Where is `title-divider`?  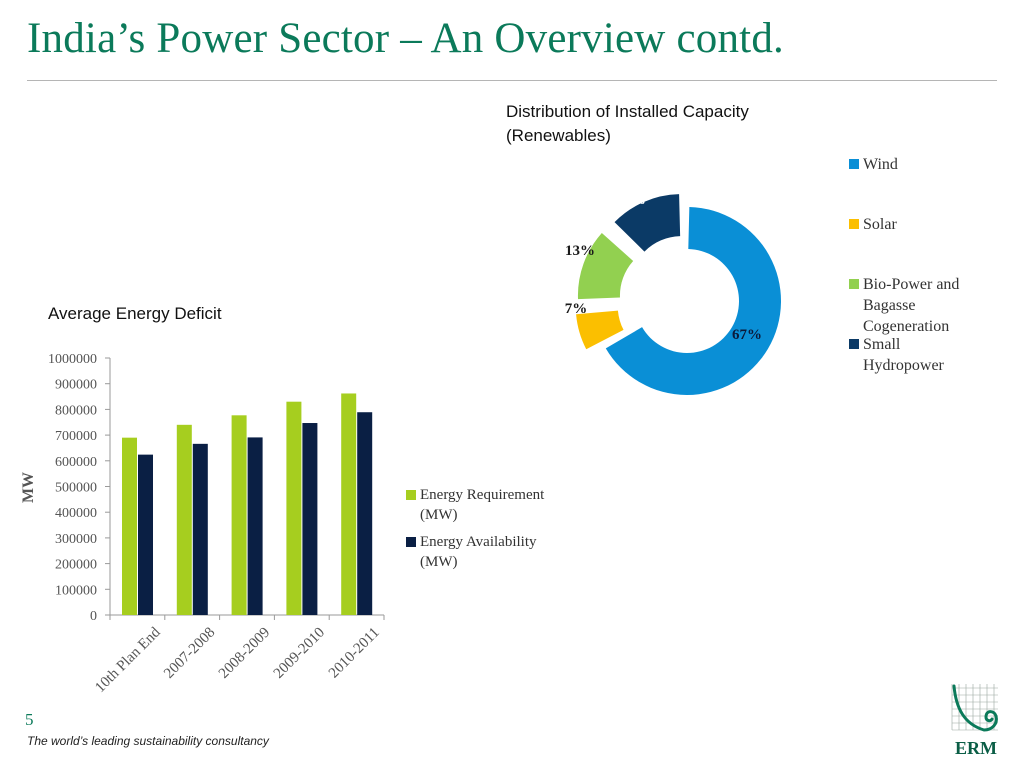
title-divider is located at coordinates (512, 80).